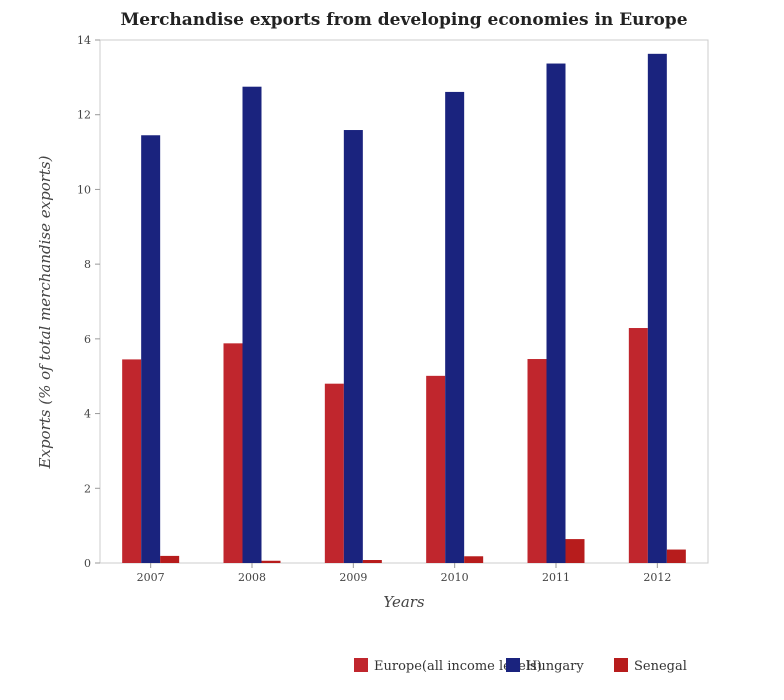 The image size is (784, 700). Describe the element at coordinates (84, 115) in the screenshot. I see `y-tick-label: 12` at that location.